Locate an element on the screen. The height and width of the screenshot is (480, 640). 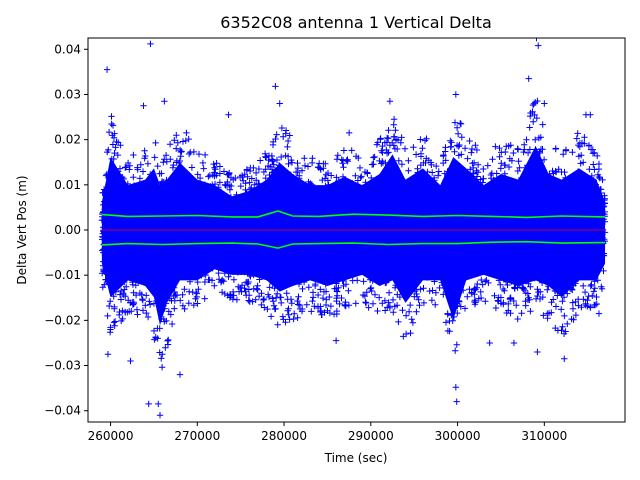
x-tick-label: 310000 is located at coordinates (544, 436).